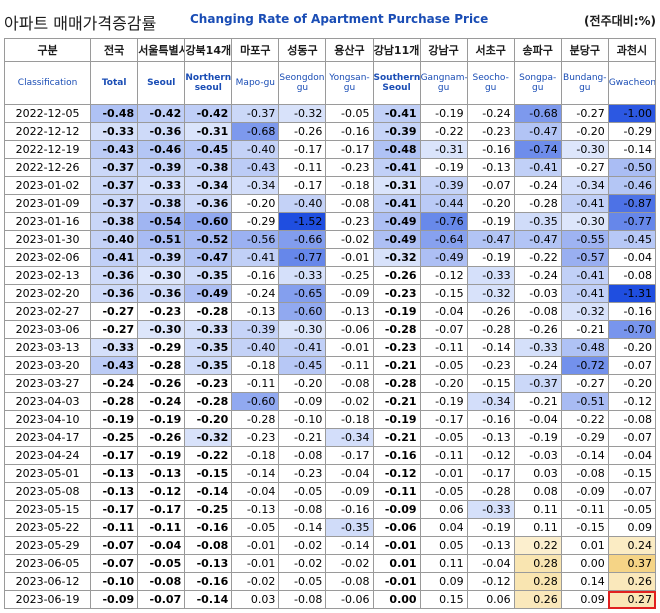  I want to click on cell-gwacheon: -0.07, so click(632, 437).